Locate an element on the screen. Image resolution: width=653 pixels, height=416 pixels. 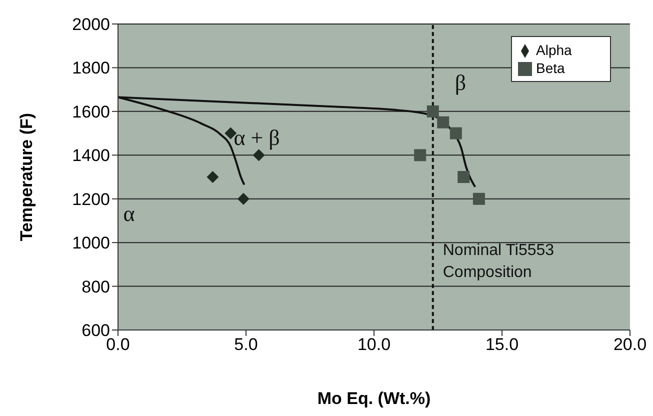
ref-line-label: Nominal Ti5553 Composition is located at coordinates (498, 262).